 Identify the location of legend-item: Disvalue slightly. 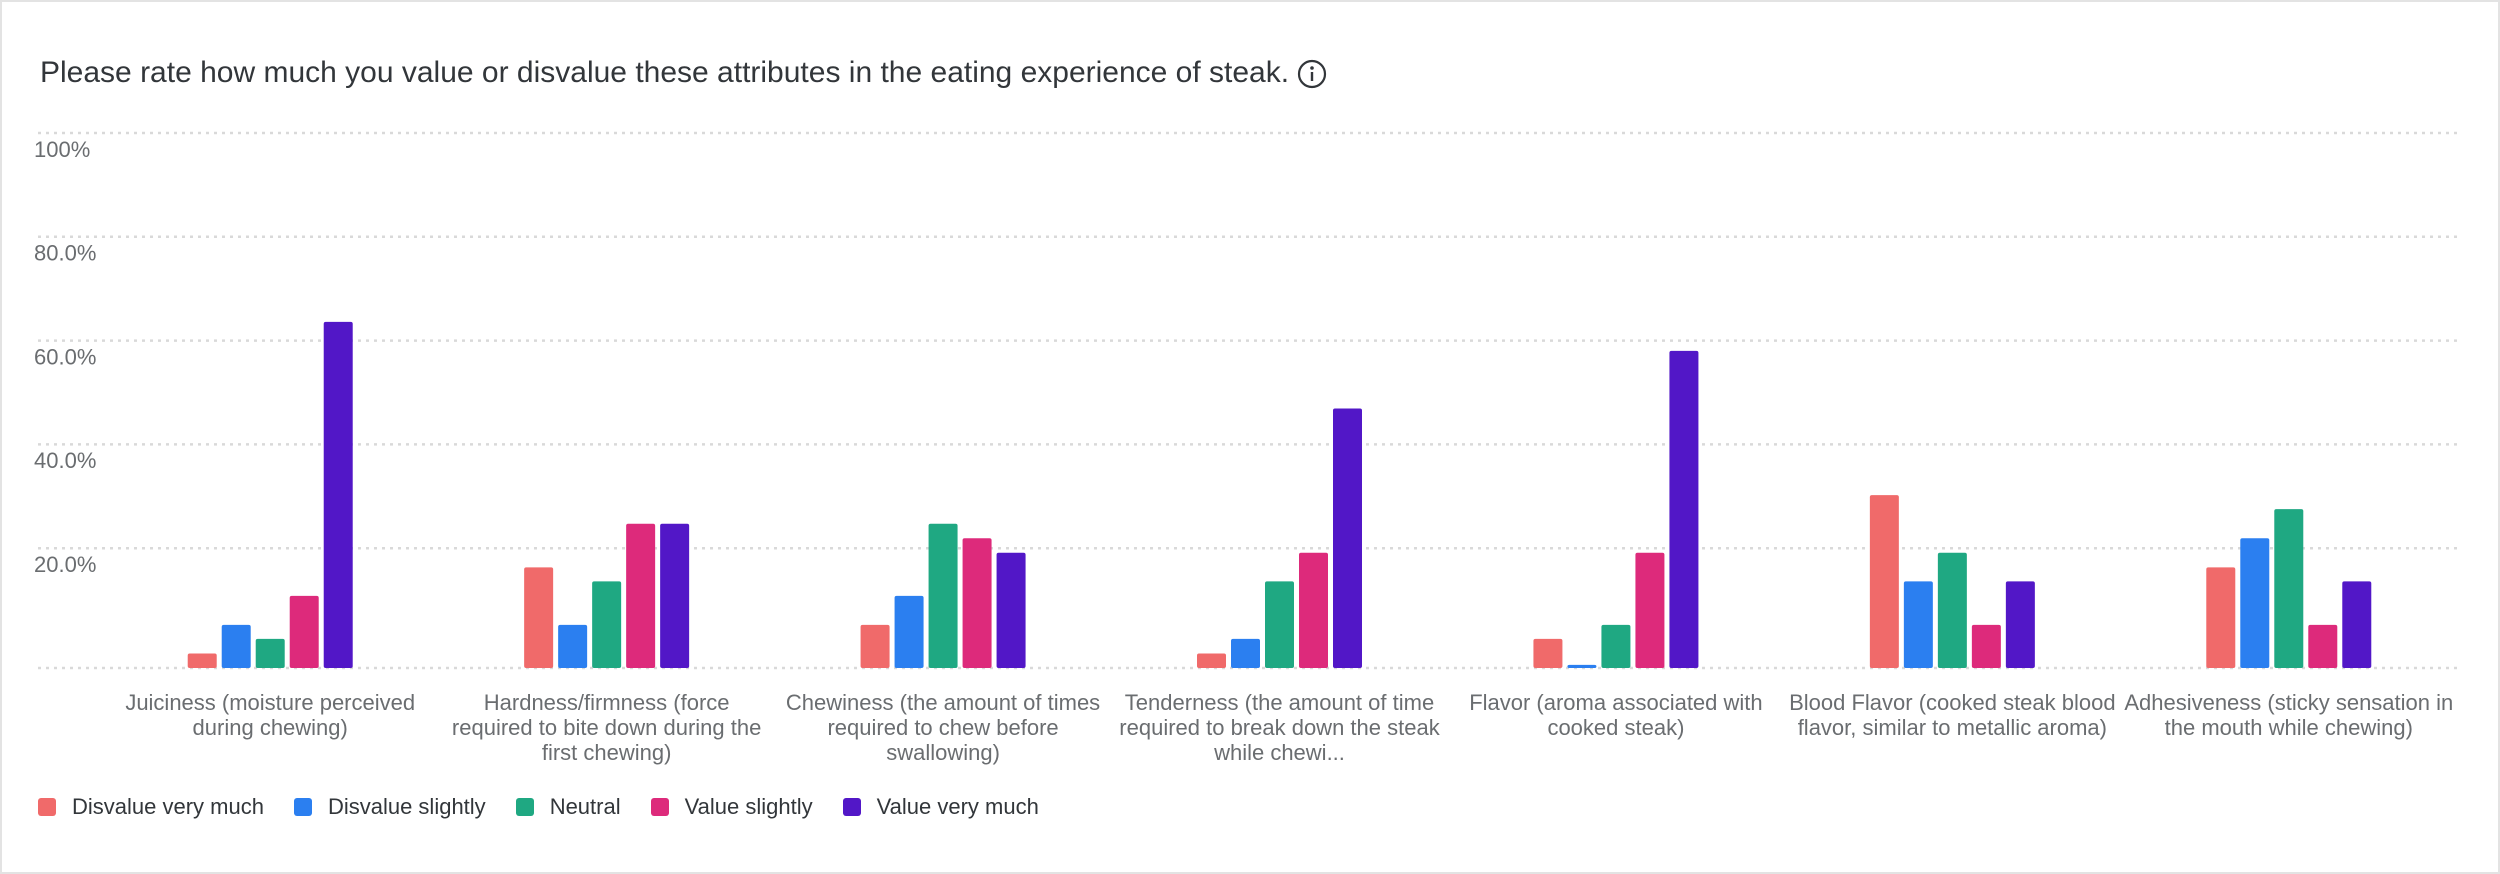
(389, 807).